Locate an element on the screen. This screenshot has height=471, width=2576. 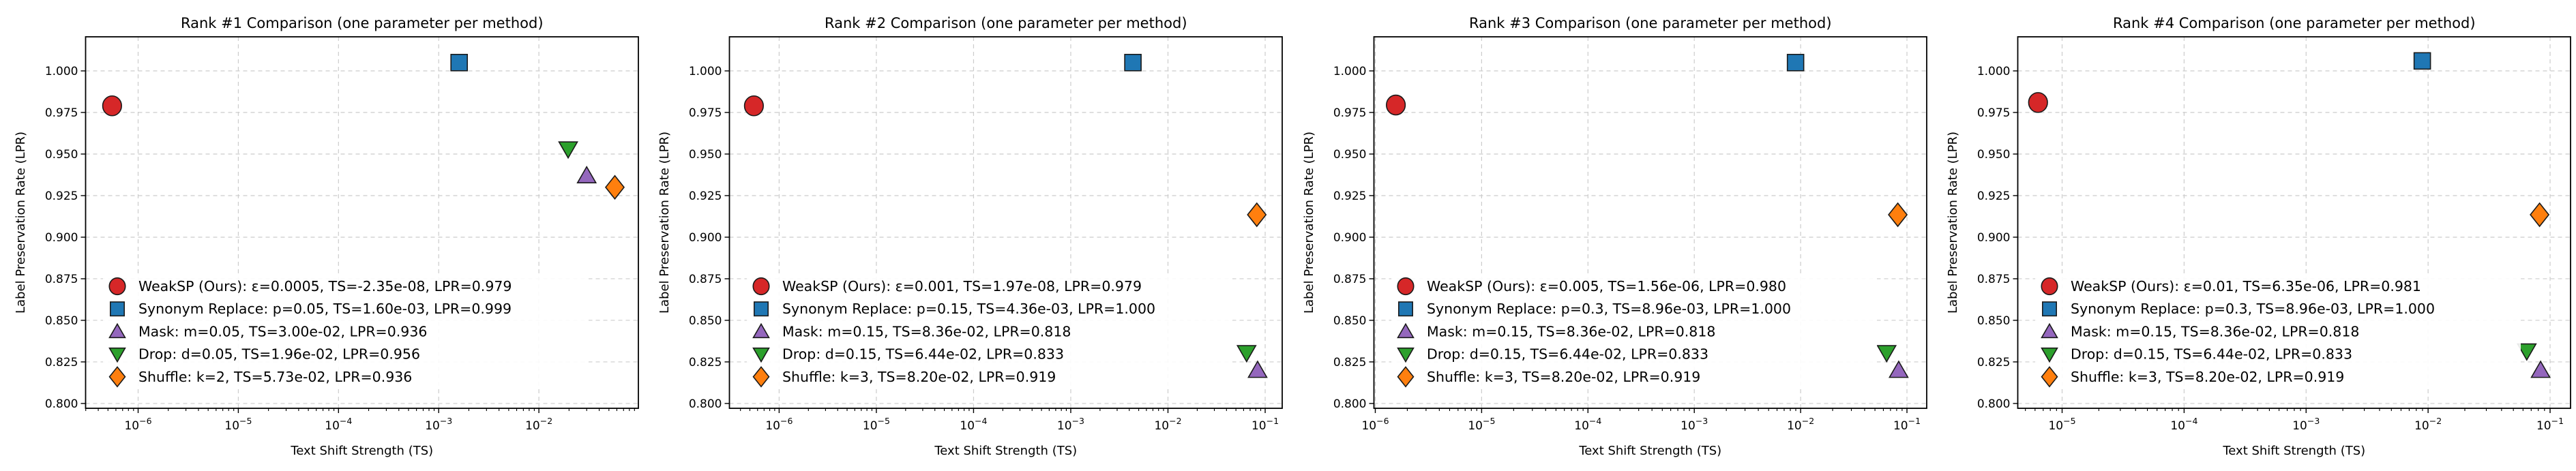
legend-item-shuffle: Shuffle: k=3, TS=8.20e-02, LPR=0.919 is located at coordinates (904, 377).